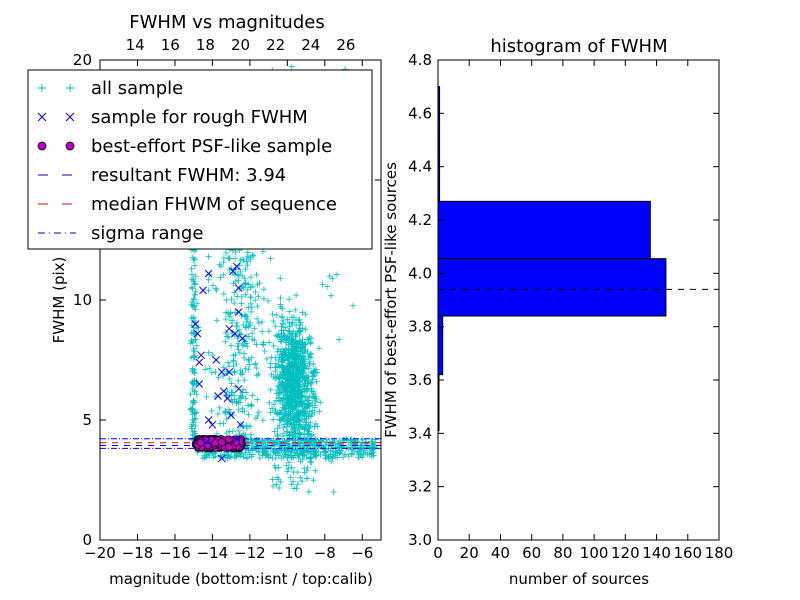 The height and width of the screenshot is (600, 800). Describe the element at coordinates (172, 117) in the screenshot. I see `legend-entry: sample for rough FWHM` at that location.